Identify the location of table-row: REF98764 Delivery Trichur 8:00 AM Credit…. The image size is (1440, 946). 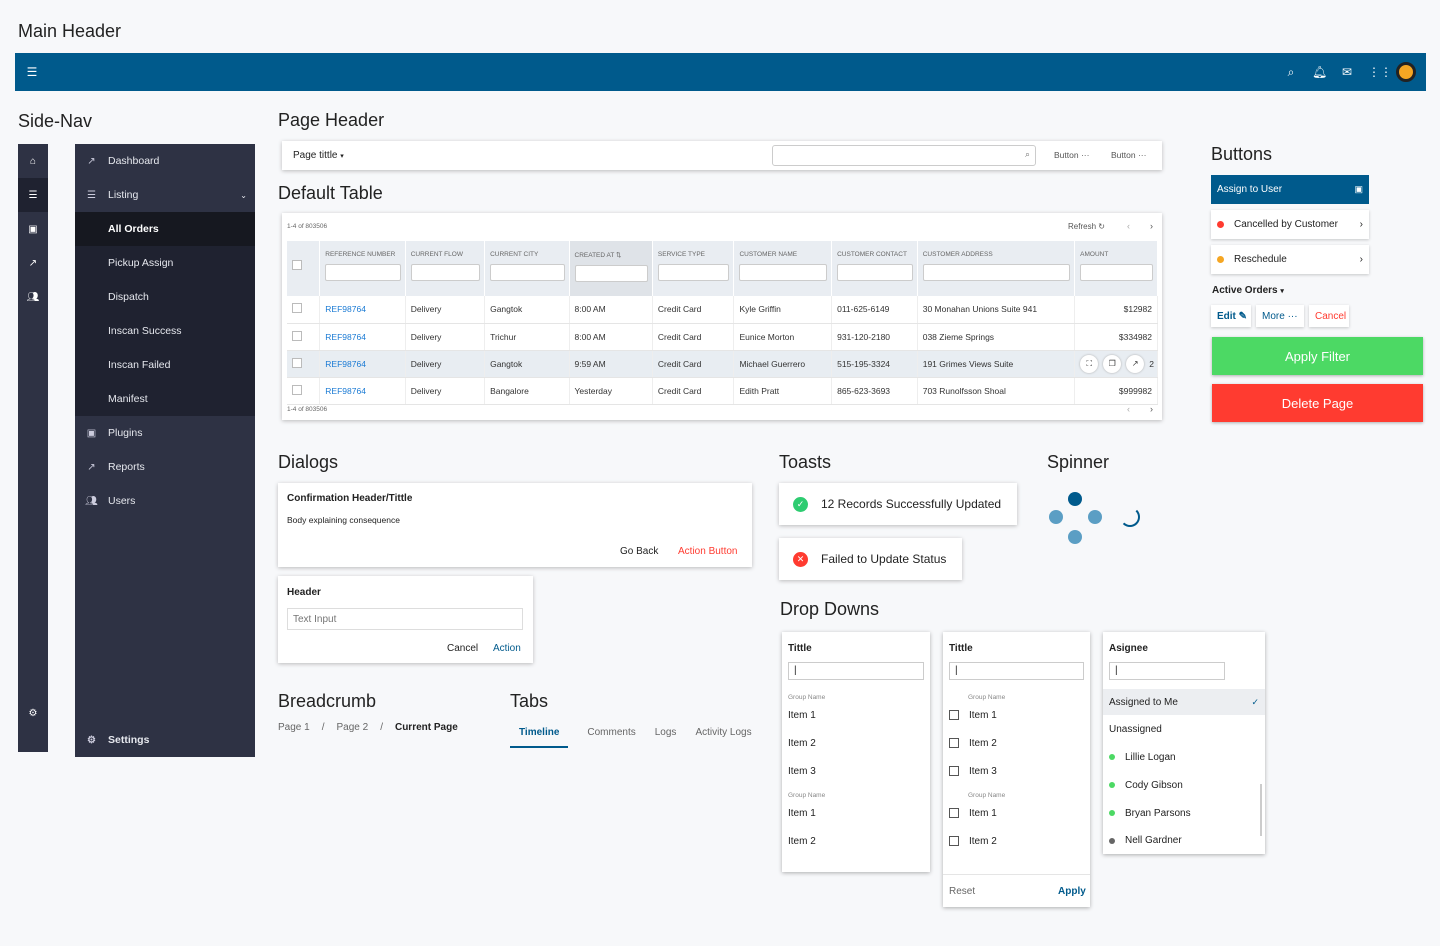
(722, 337).